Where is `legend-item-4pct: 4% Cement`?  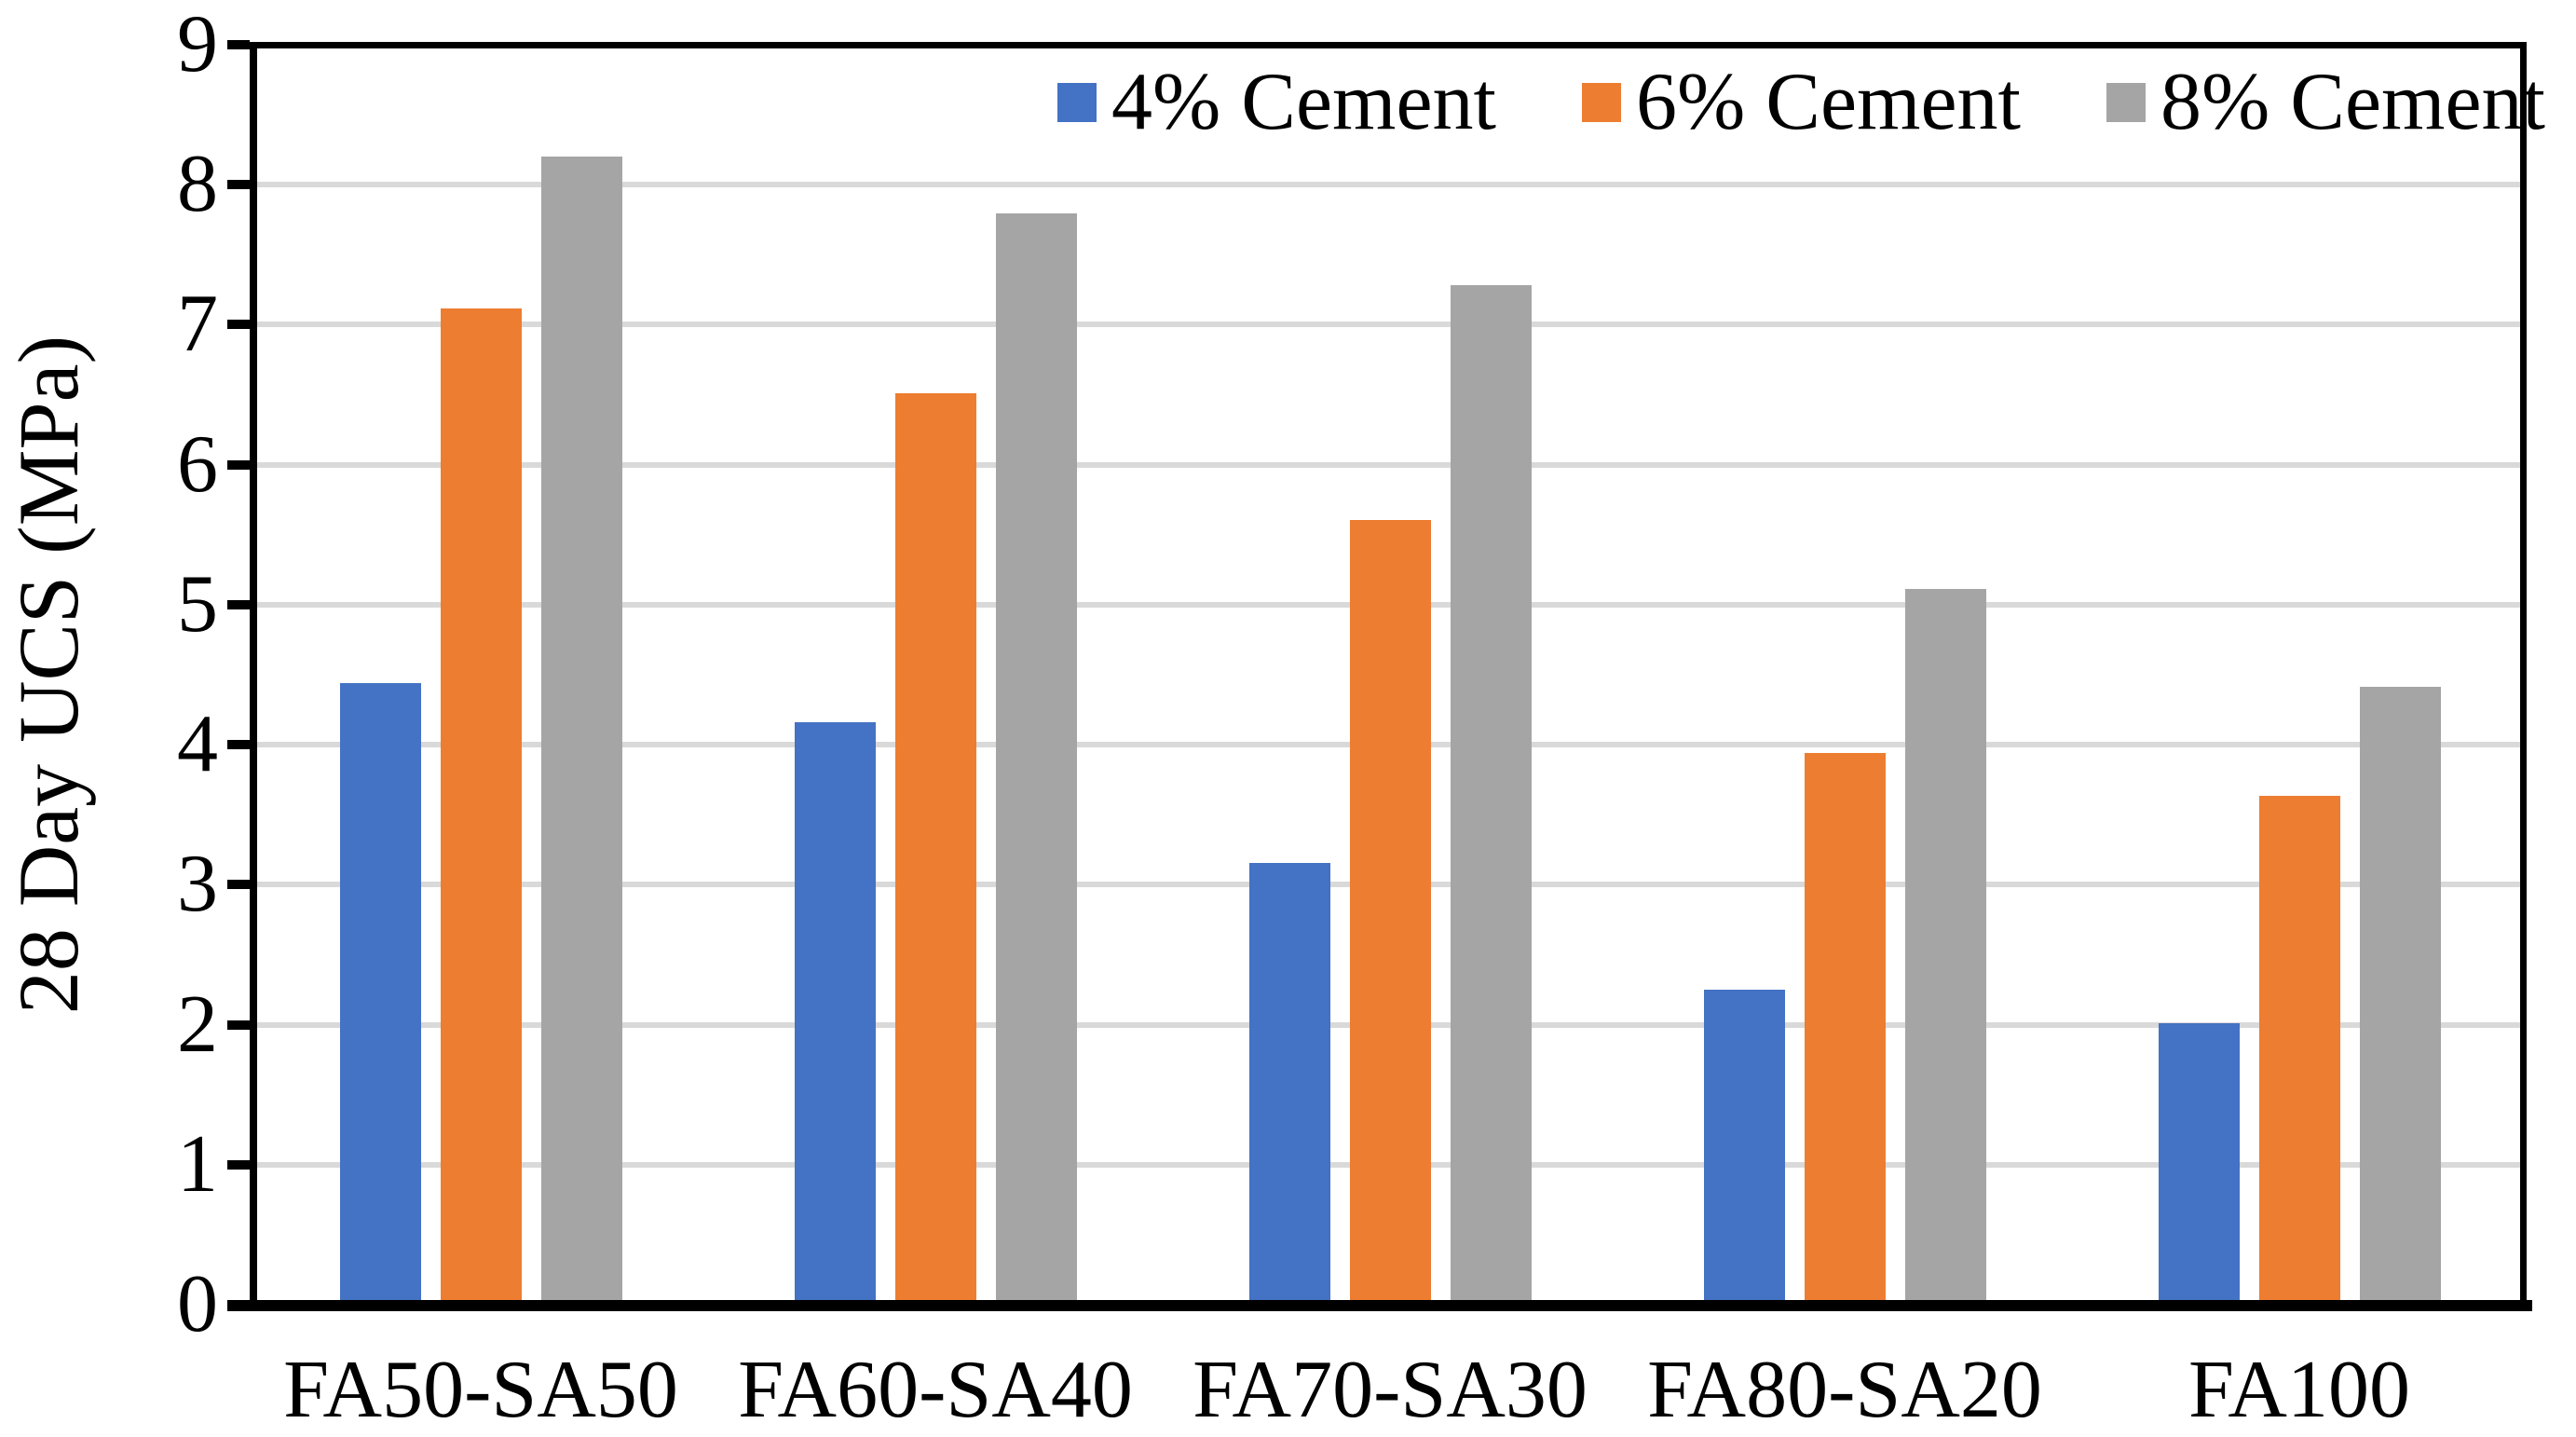 legend-item-4pct: 4% Cement is located at coordinates (1276, 102).